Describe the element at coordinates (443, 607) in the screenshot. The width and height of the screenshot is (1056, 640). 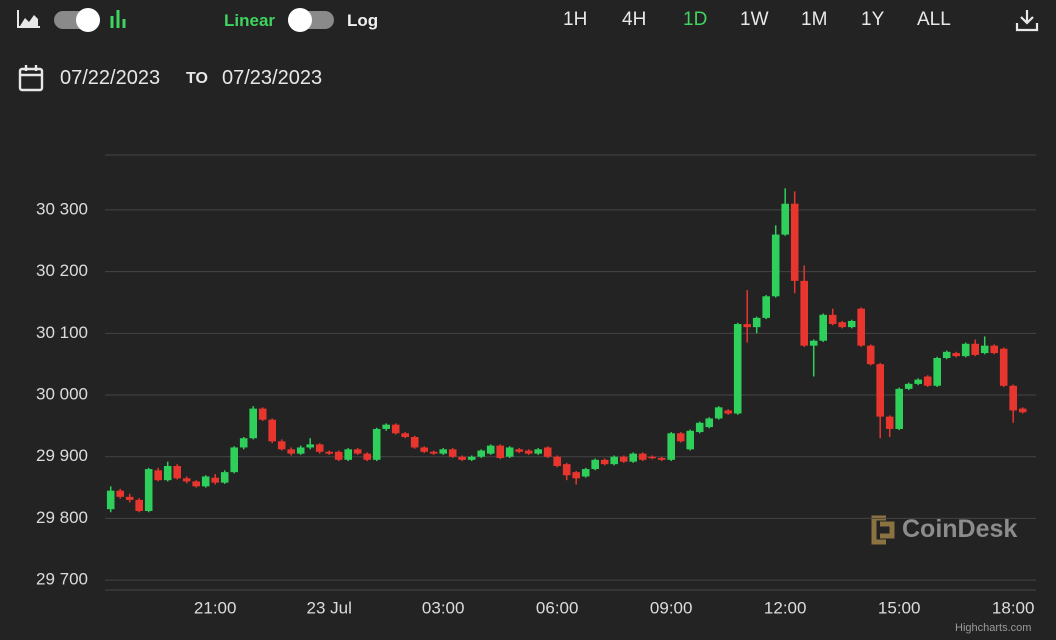
I see `x-tick-label: 03:00` at that location.